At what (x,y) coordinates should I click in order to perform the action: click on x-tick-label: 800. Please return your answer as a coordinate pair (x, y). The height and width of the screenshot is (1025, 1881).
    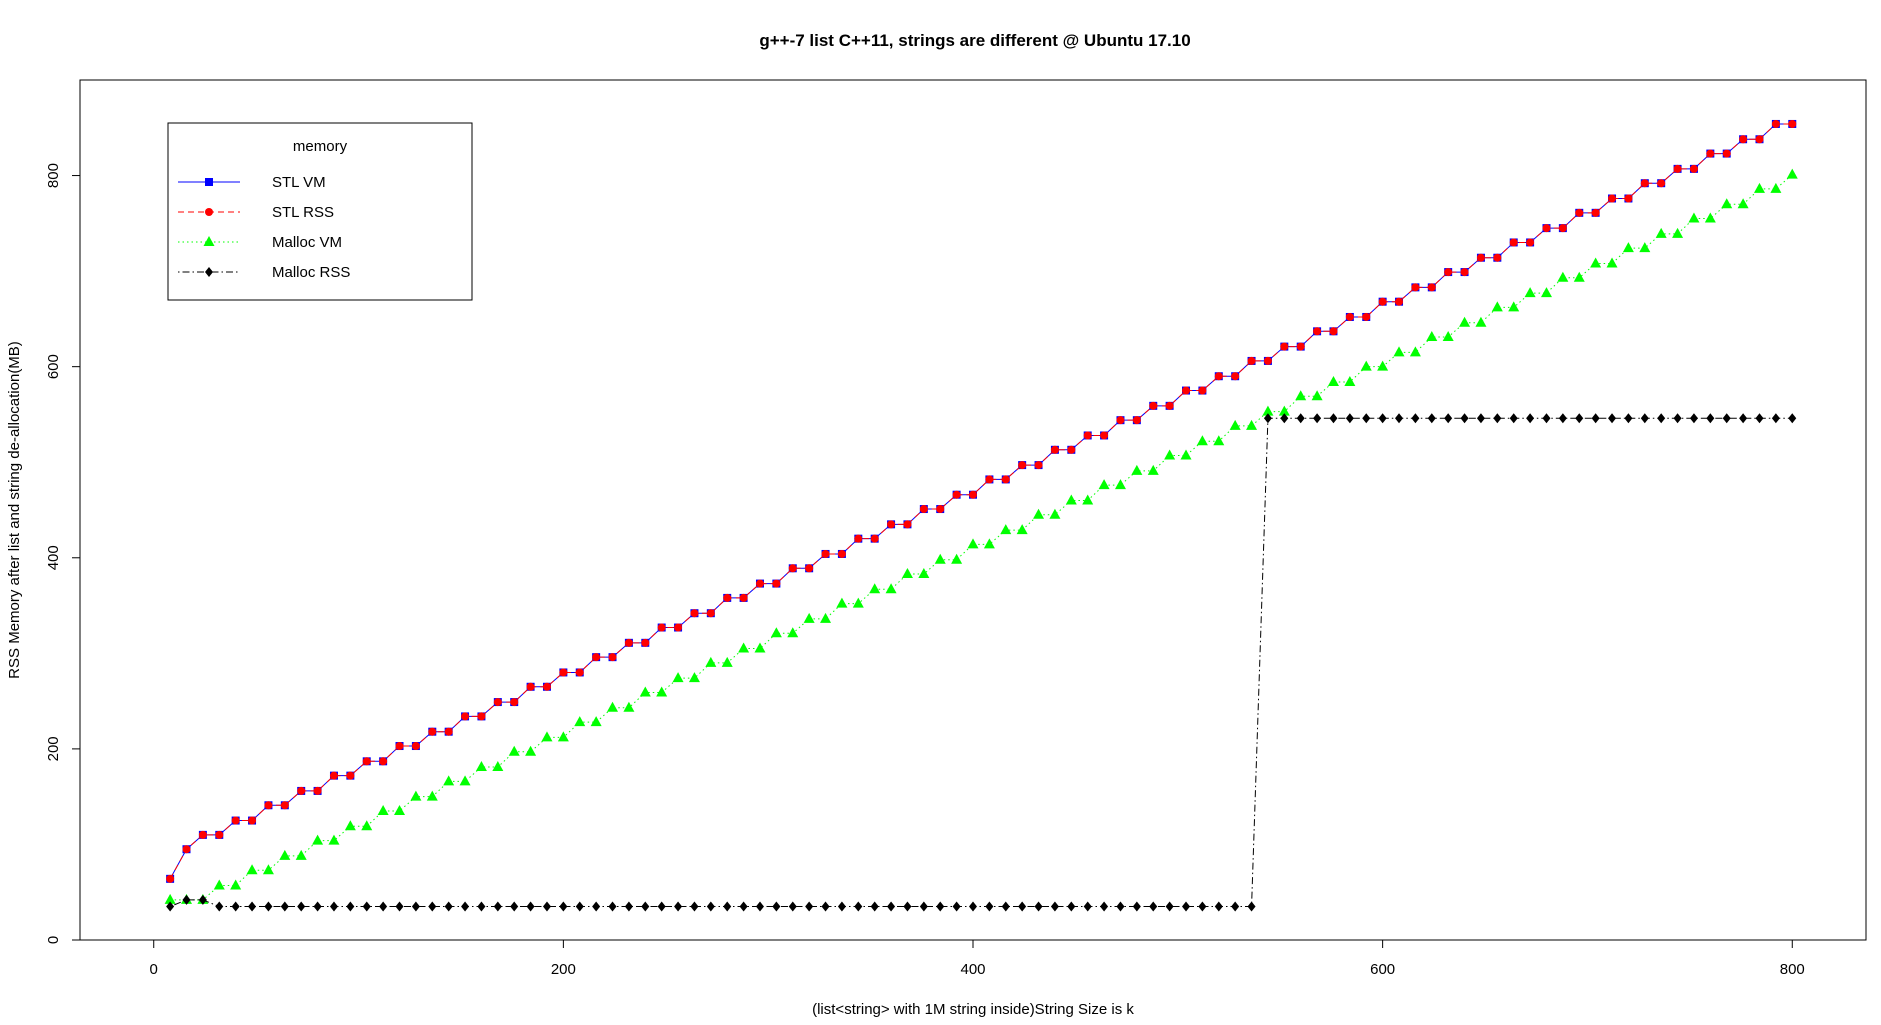
    Looking at the image, I should click on (1792, 969).